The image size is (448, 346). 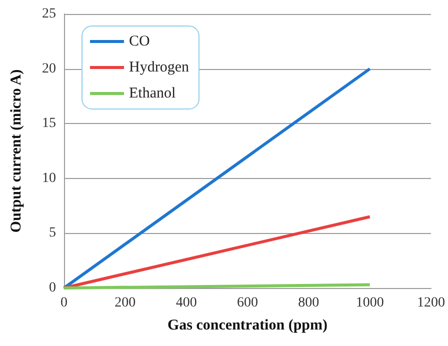 What do you see at coordinates (49, 178) in the screenshot?
I see `y-tick-label: 10` at bounding box center [49, 178].